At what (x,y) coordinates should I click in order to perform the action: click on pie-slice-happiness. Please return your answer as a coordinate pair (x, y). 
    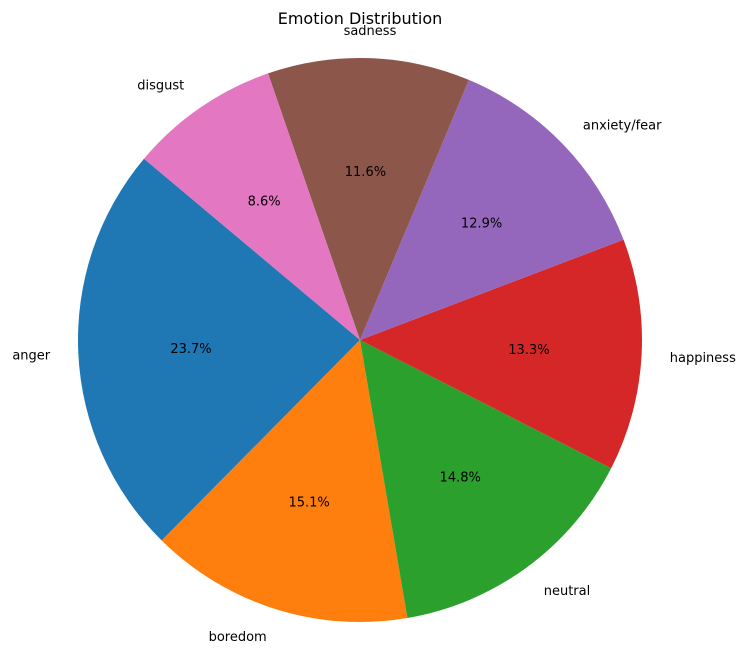
    Looking at the image, I should click on (501, 354).